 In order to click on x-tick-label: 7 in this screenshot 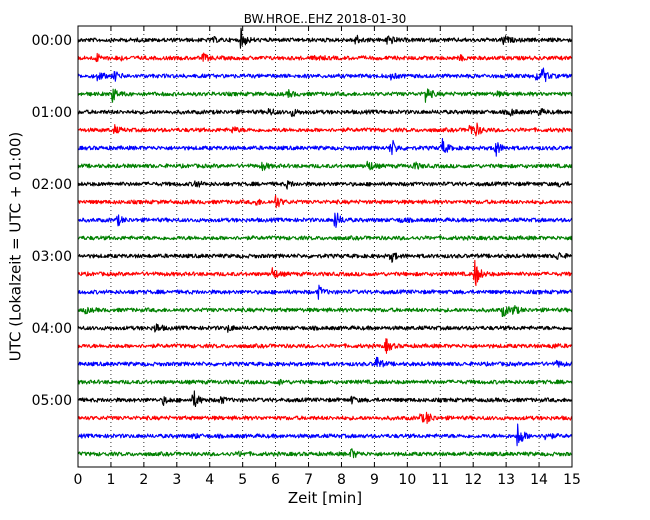, I will do `click(308, 480)`.